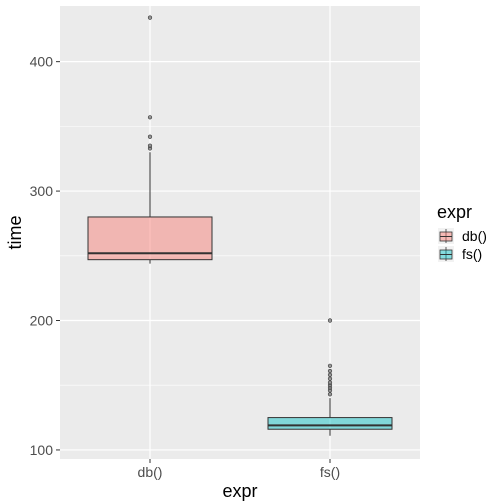 The width and height of the screenshot is (504, 504). What do you see at coordinates (239, 469) in the screenshot?
I see `x-axis: db() fs()` at bounding box center [239, 469].